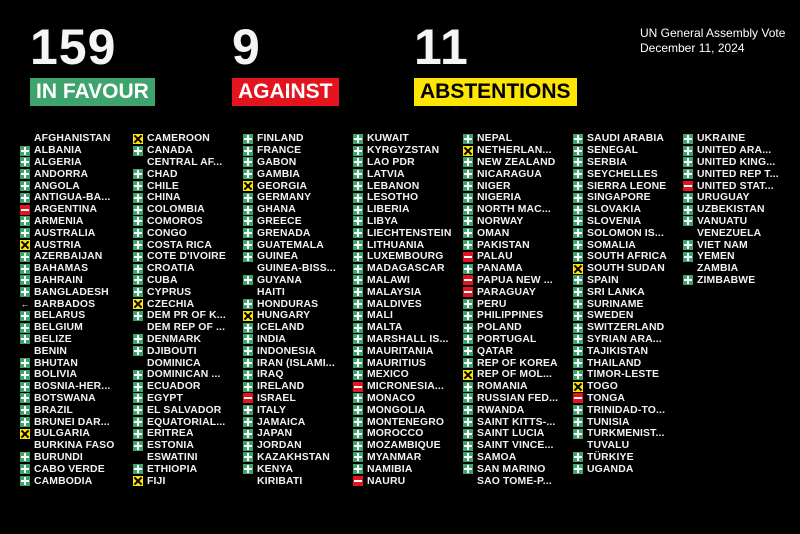  Describe the element at coordinates (63, 481) in the screenshot. I see `country-name: CAMBODIA` at that location.